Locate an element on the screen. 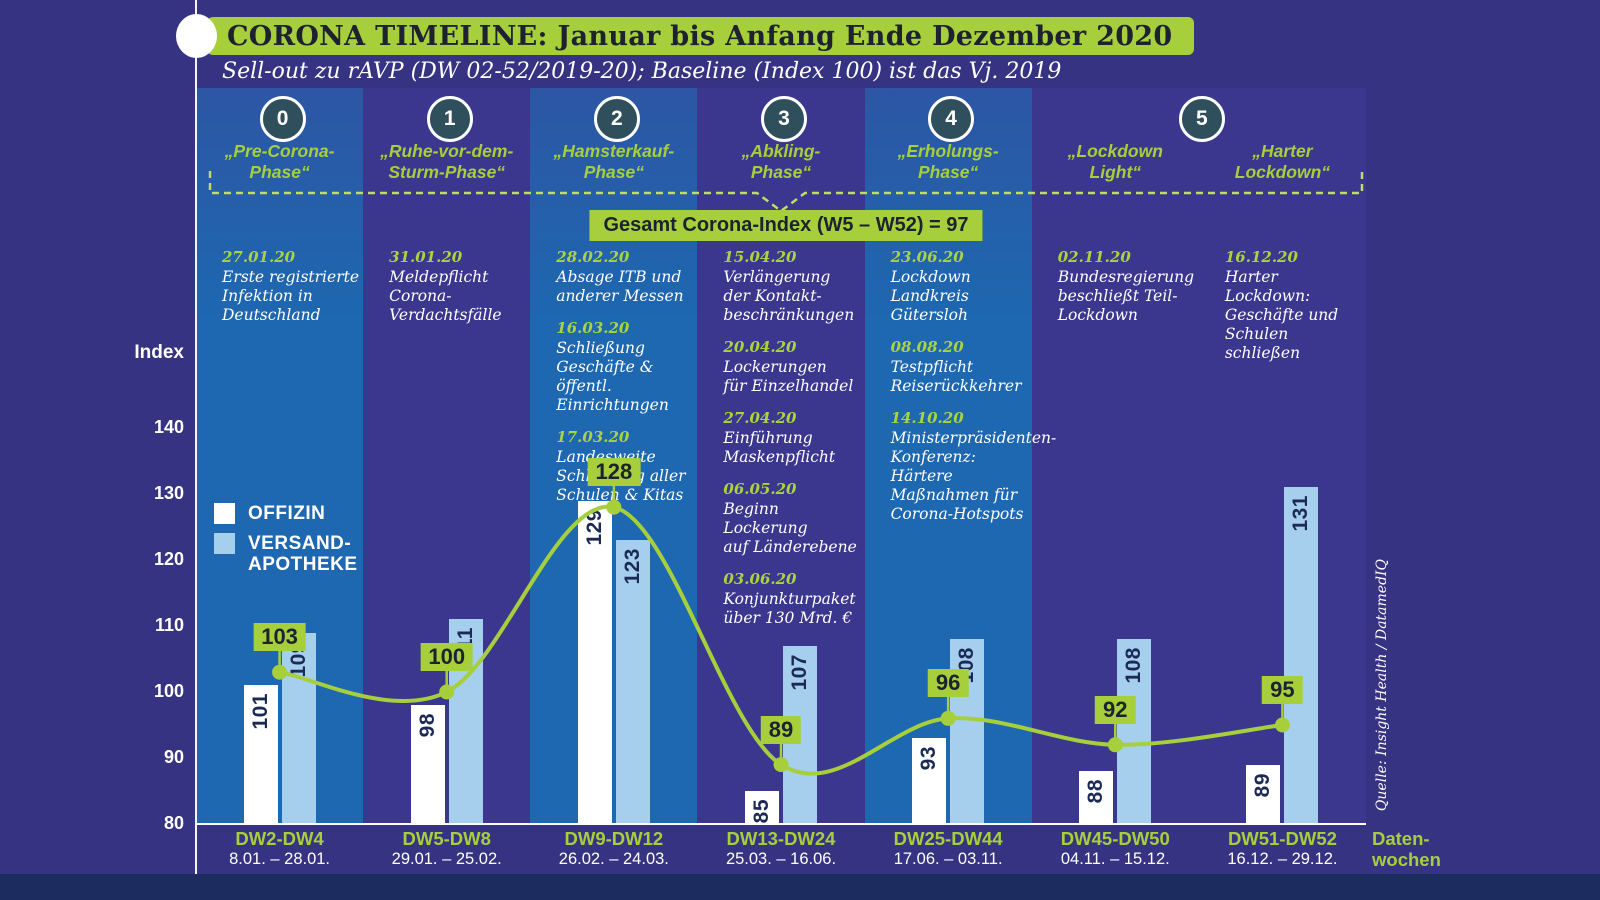  legend: OFFIZIN VERSAND- APOTHEKE is located at coordinates (286, 543).